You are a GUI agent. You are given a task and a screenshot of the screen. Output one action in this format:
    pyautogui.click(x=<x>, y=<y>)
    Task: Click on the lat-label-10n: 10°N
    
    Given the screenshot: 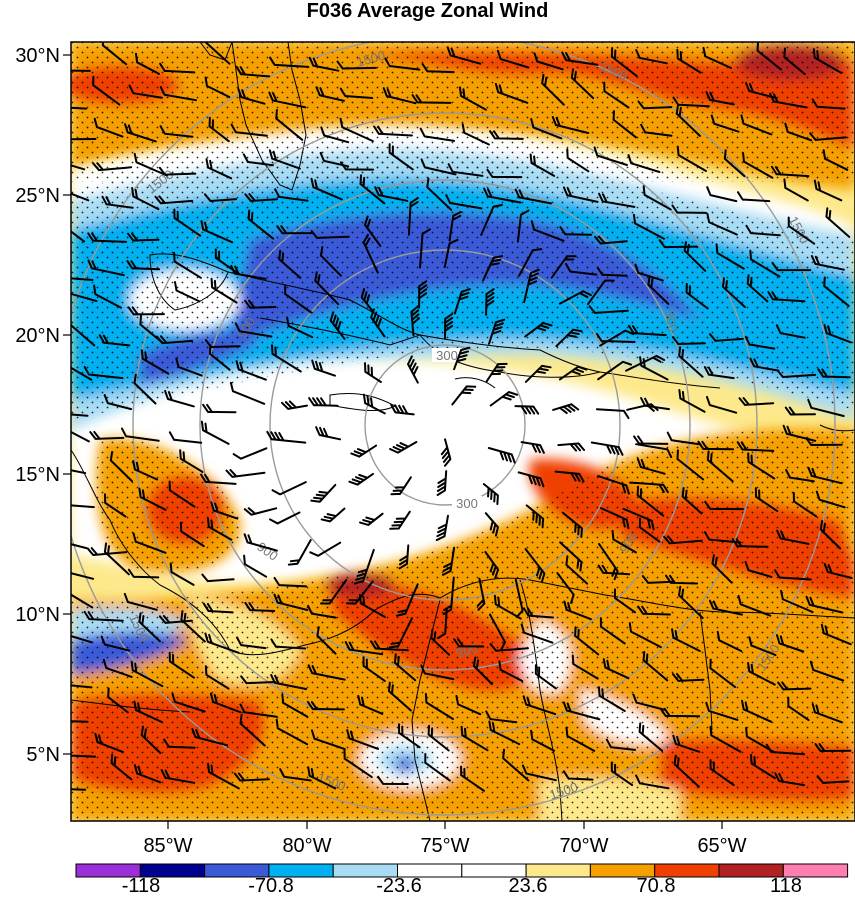 What is the action you would take?
    pyautogui.click(x=37, y=615)
    